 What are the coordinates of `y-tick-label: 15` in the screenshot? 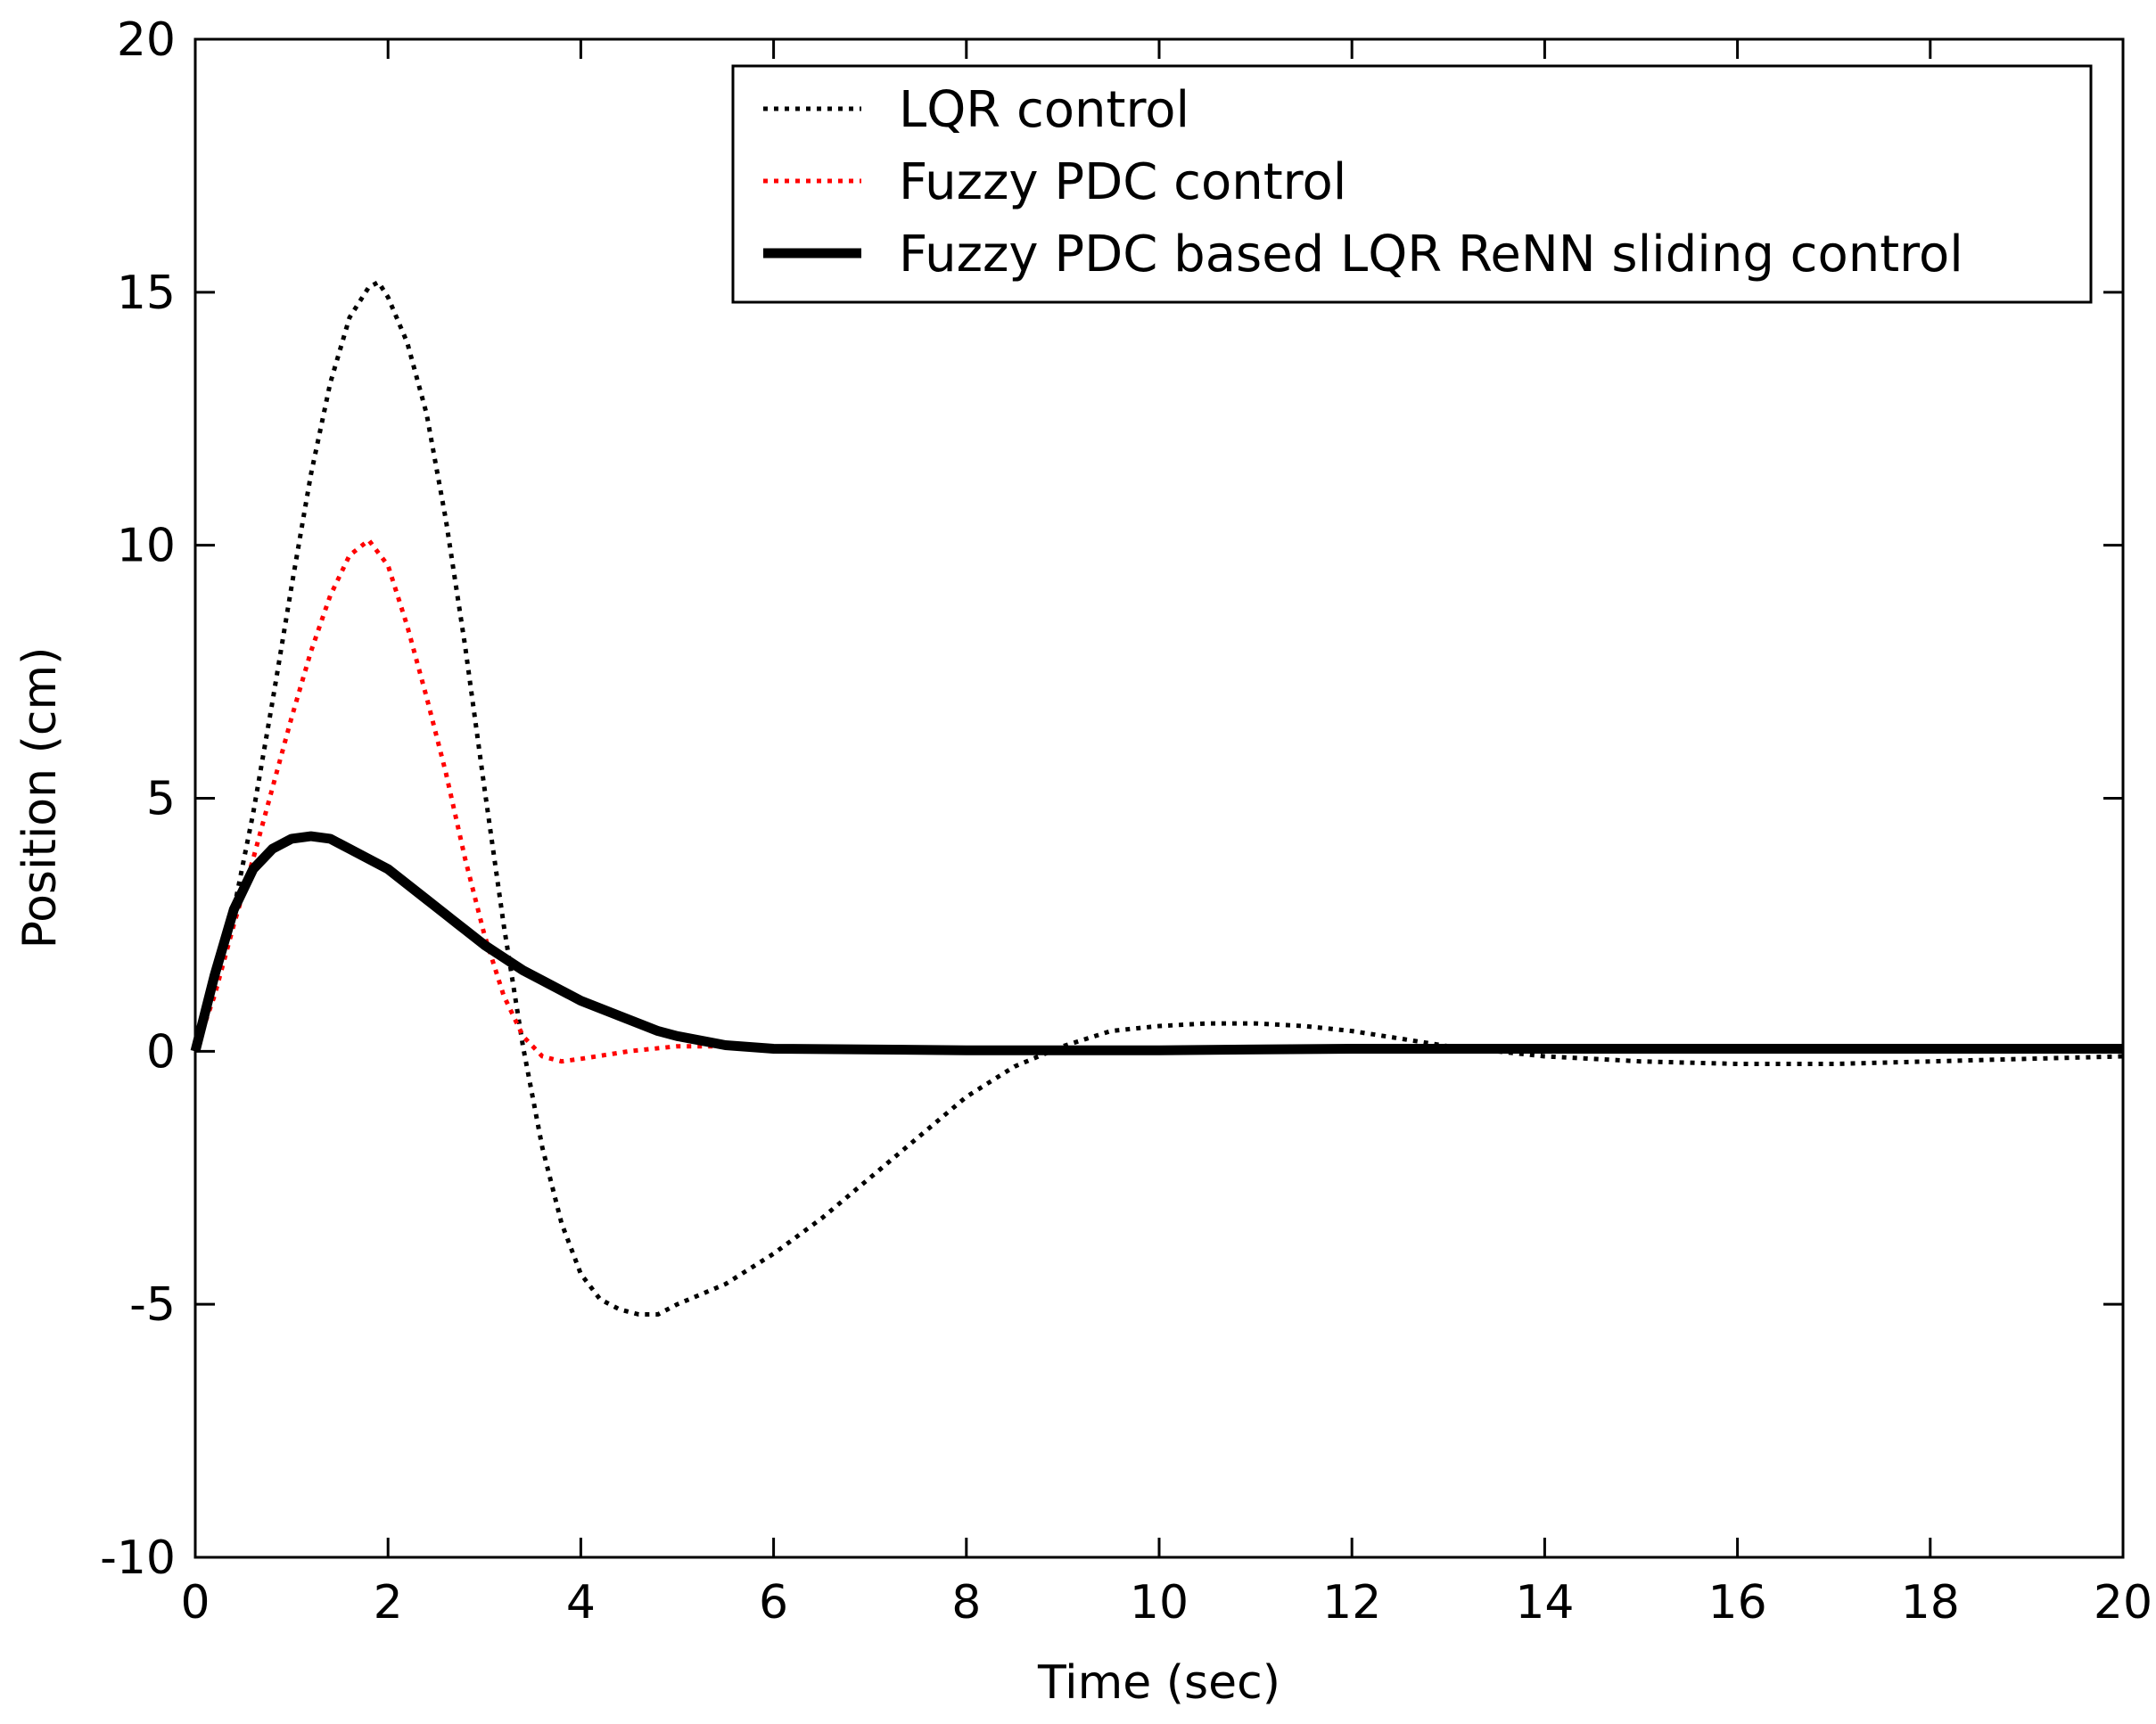 It's located at (146, 293).